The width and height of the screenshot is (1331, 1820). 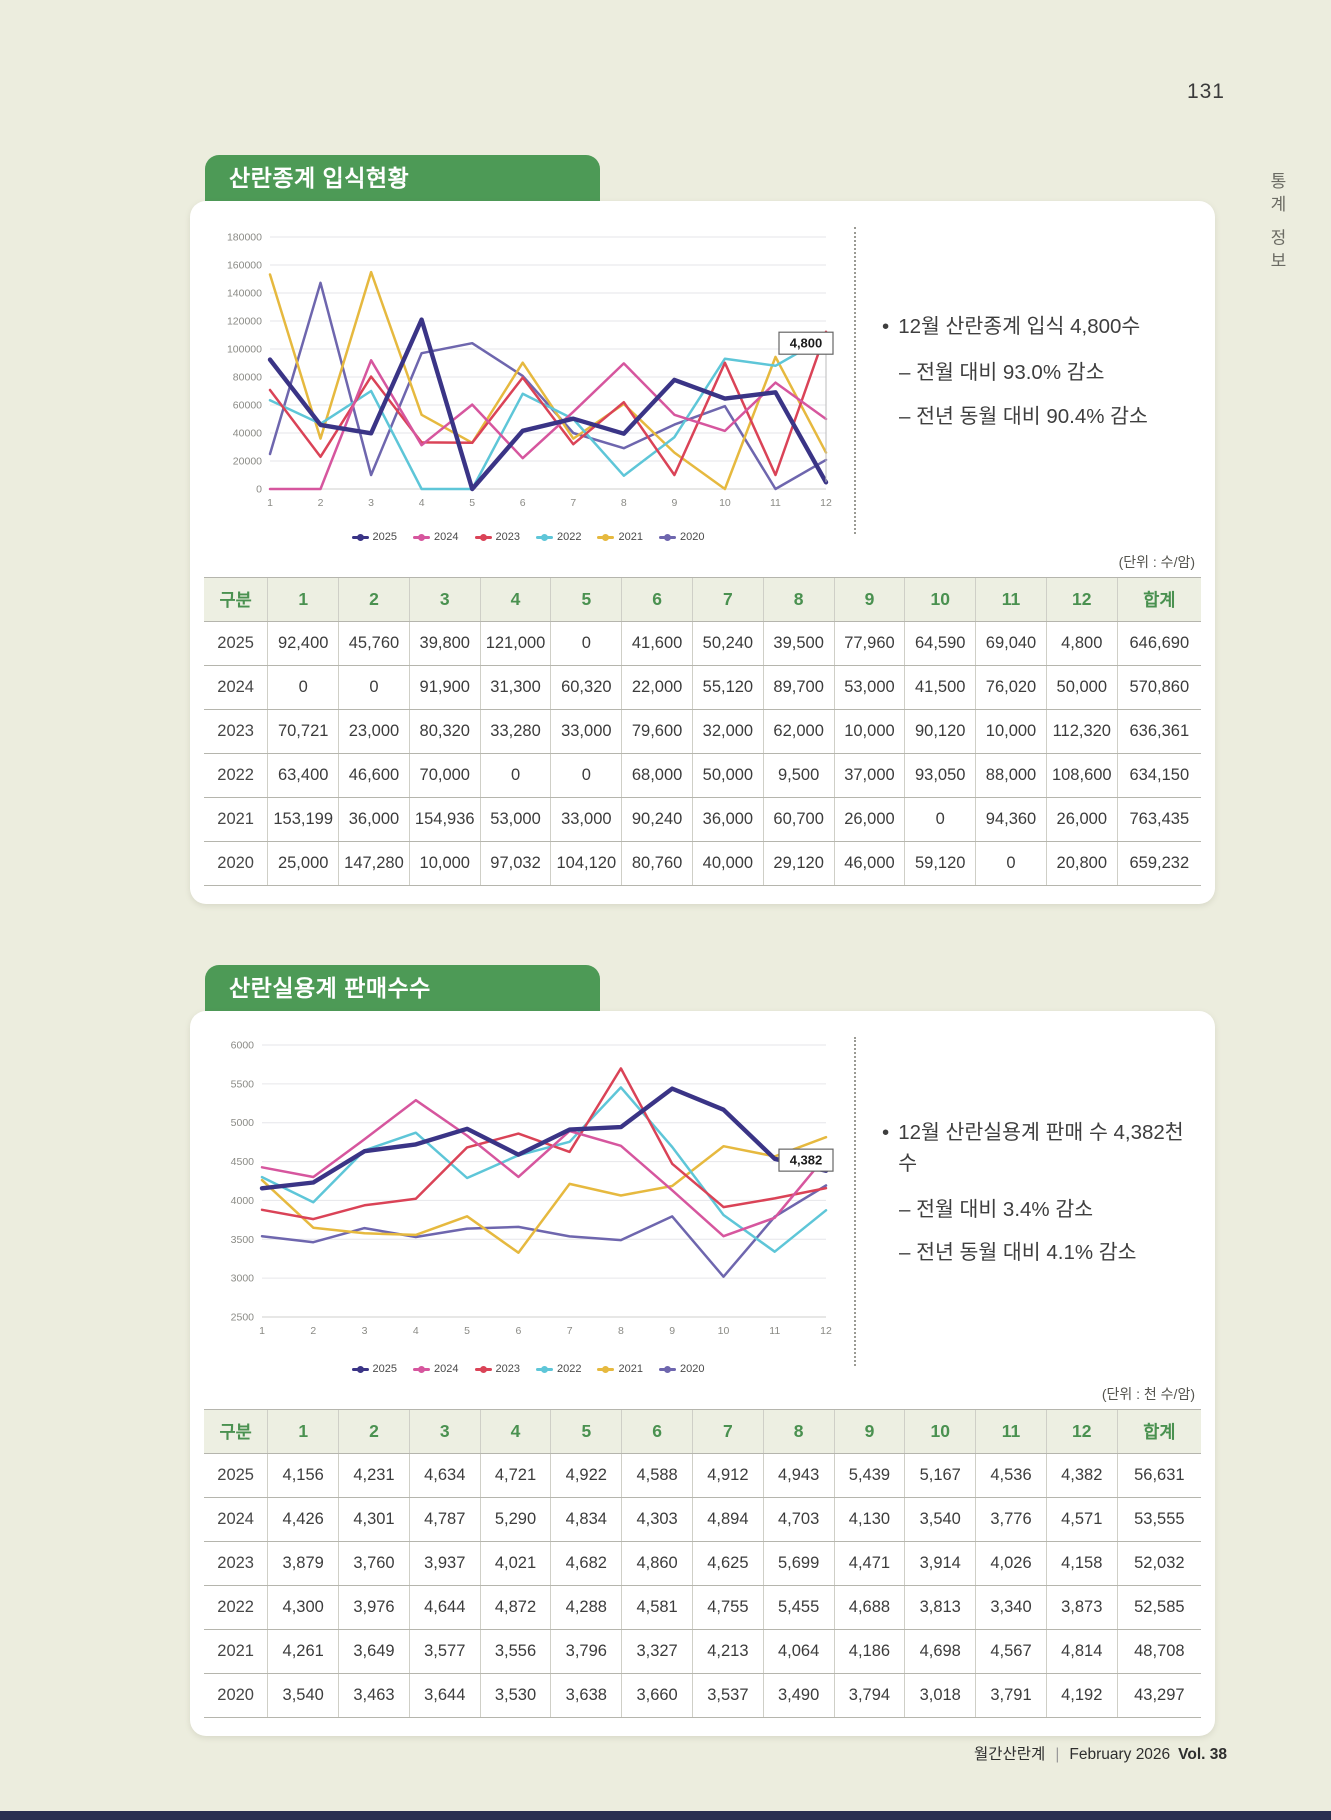 I want to click on value-cell: 33,000, so click(x=586, y=819).